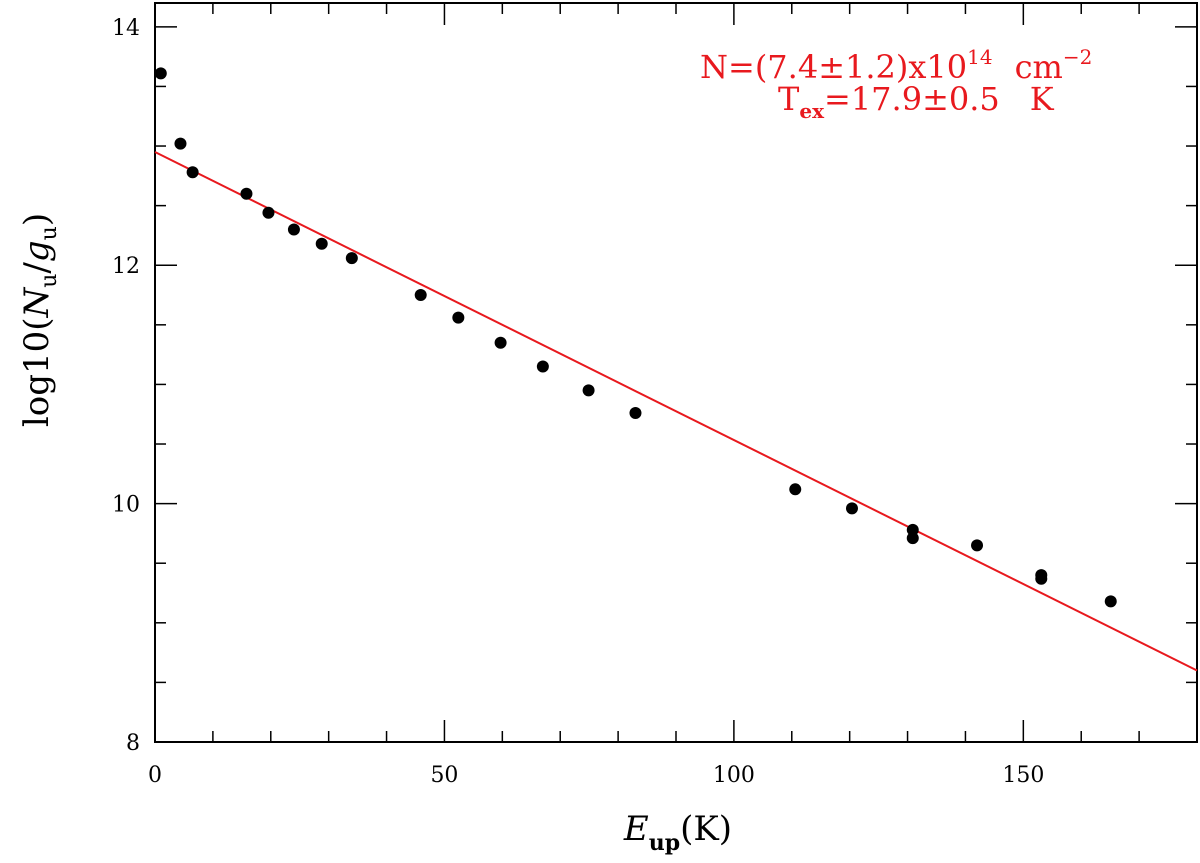 This screenshot has width=1200, height=863. I want to click on x-tick-label: 50, so click(444, 775).